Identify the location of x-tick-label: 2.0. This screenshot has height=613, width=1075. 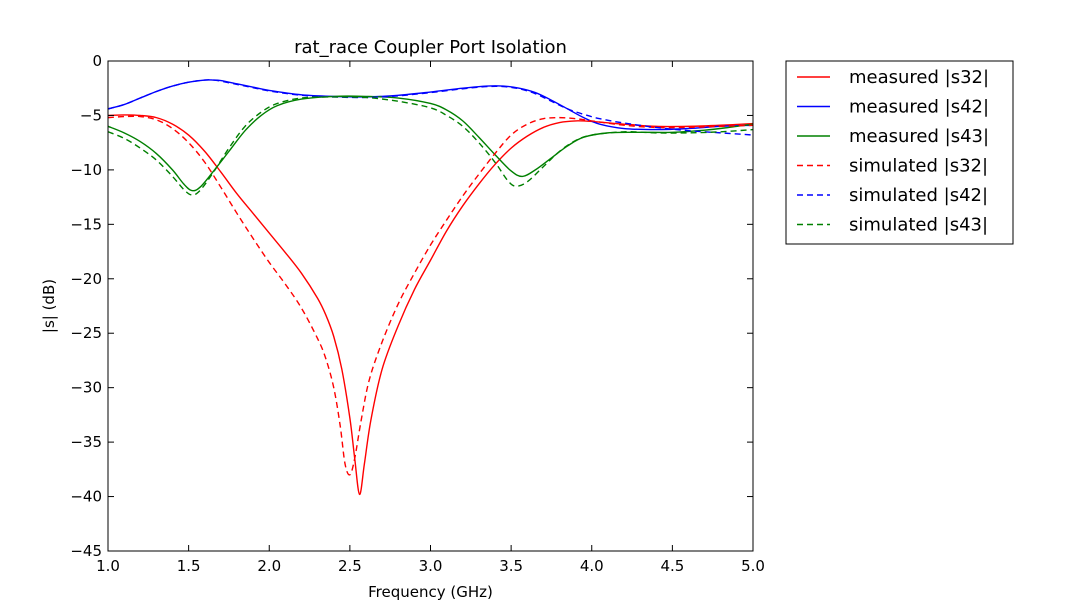
(269, 566).